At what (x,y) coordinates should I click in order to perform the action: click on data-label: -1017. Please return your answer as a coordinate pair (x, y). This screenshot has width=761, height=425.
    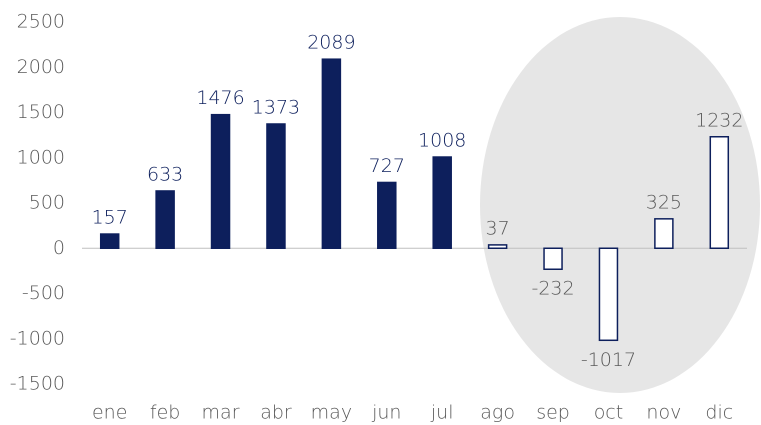
    Looking at the image, I should click on (608, 360).